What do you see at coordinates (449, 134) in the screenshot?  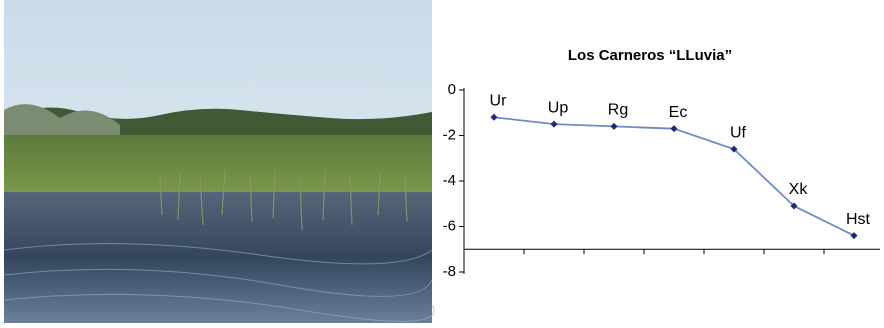 I see `y-tick-label: -2` at bounding box center [449, 134].